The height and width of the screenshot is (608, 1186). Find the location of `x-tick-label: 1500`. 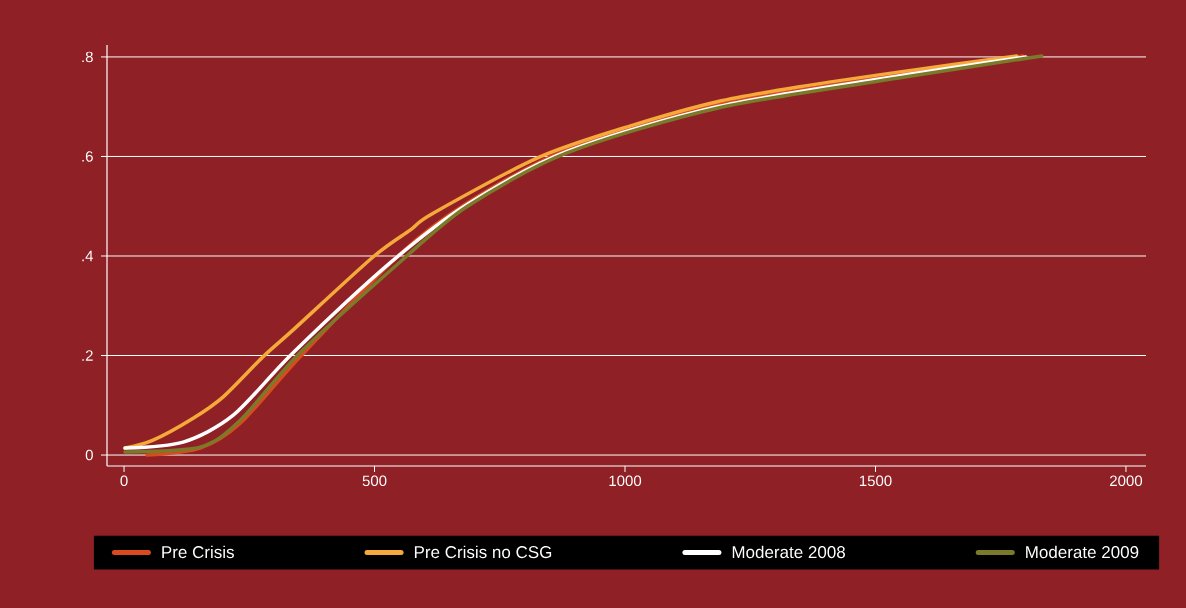

x-tick-label: 1500 is located at coordinates (875, 481).